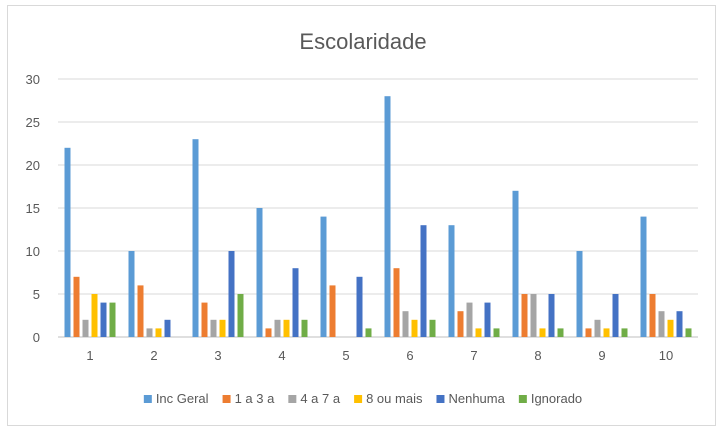 Image resolution: width=726 pixels, height=433 pixels. What do you see at coordinates (217, 355) in the screenshot?
I see `x-tick-label: 3` at bounding box center [217, 355].